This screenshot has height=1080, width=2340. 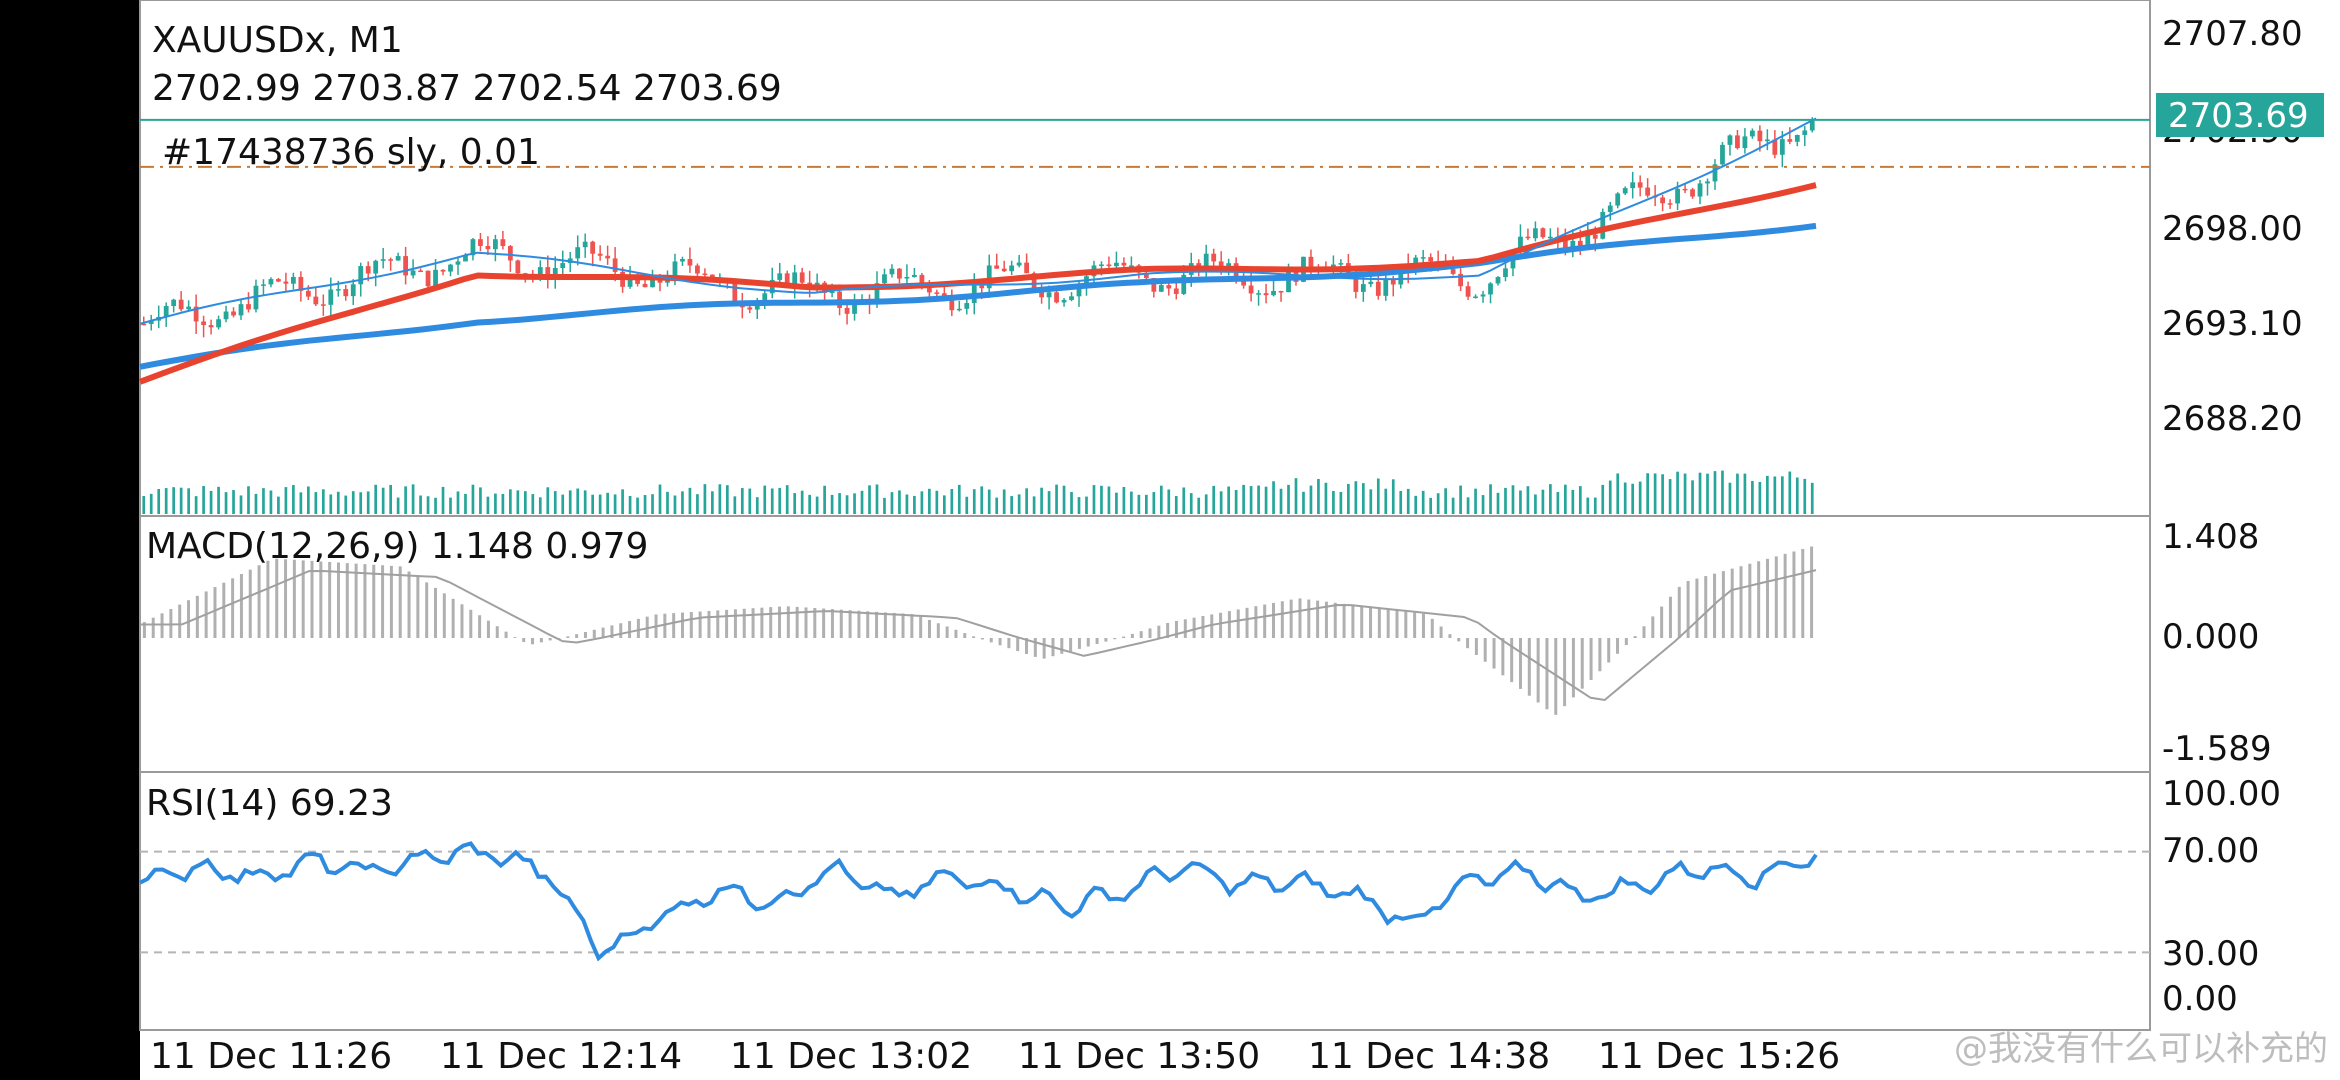 I want to click on rsi-tick-label: 100.00, so click(x=2221, y=794).